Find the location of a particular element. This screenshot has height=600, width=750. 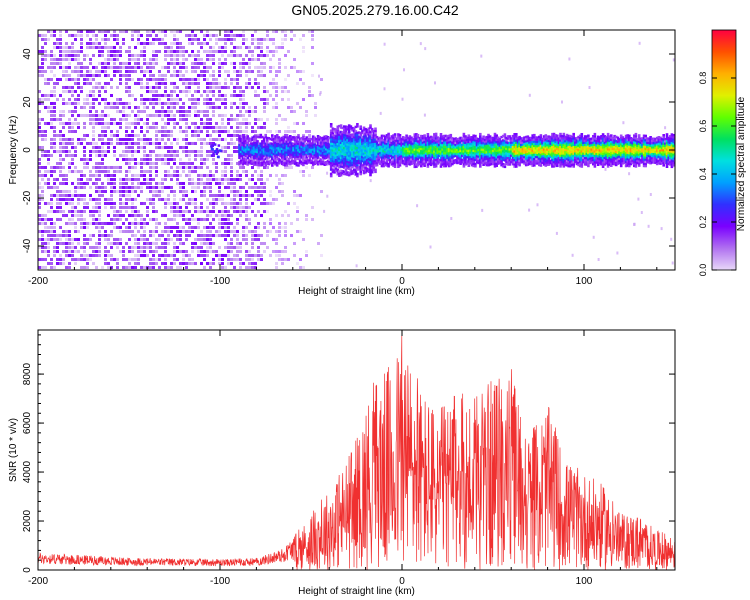

y-tick-label: 40 is located at coordinates (27, 54).